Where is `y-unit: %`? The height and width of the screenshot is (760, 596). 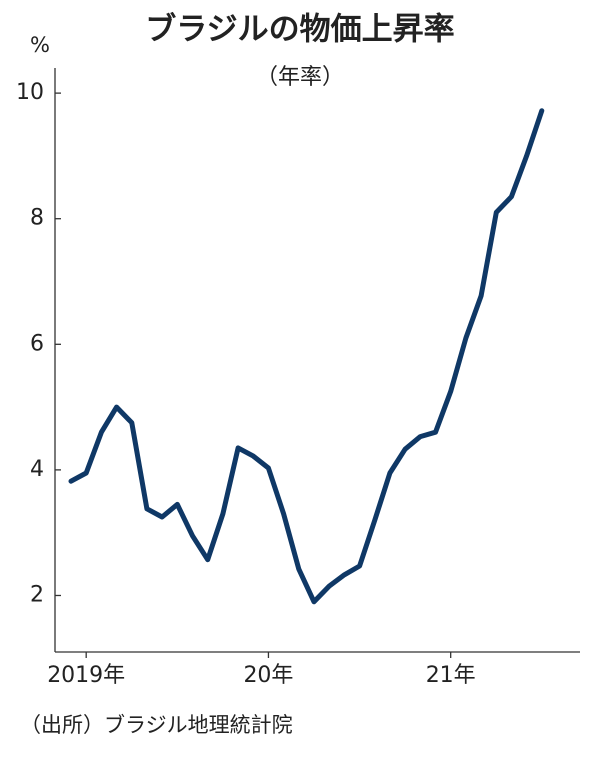 y-unit: % is located at coordinates (40, 45).